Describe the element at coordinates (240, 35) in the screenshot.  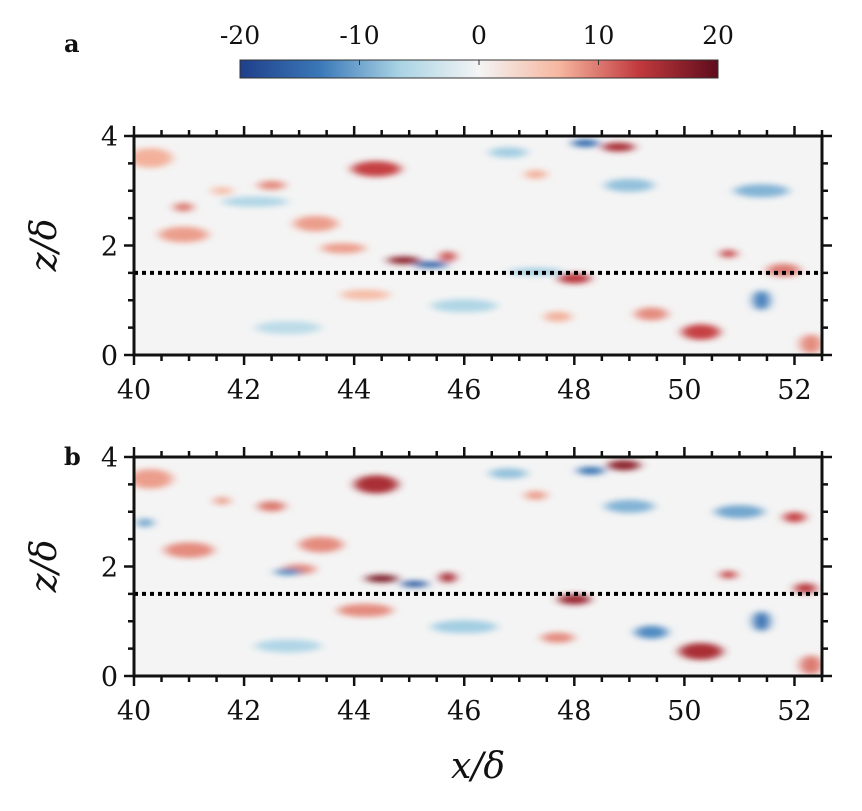
I see `colorbar-tick-label: -20` at that location.